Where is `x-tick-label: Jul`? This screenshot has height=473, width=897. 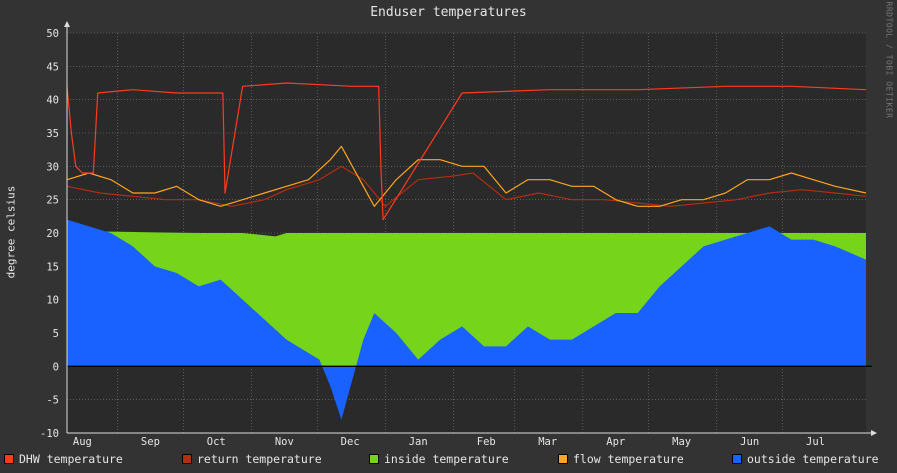
x-tick-label: Jul is located at coordinates (815, 442).